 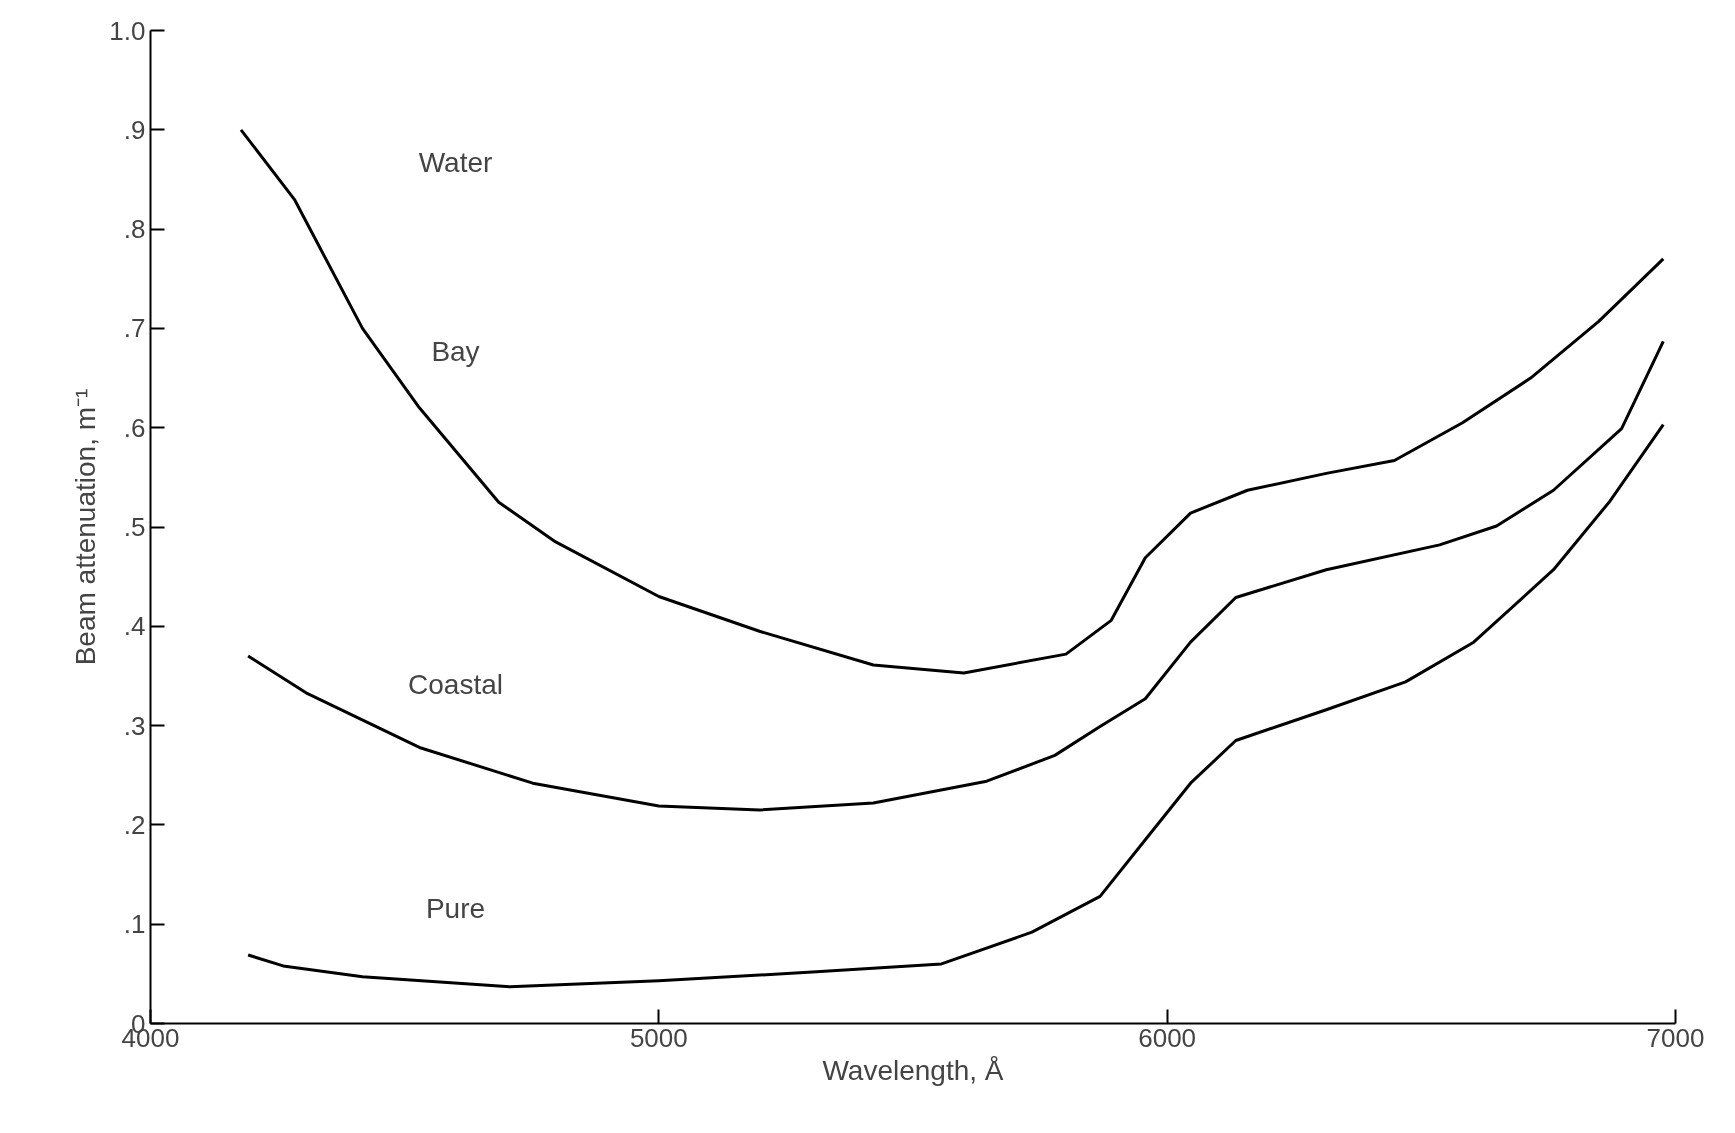 What do you see at coordinates (86, 527) in the screenshot?
I see `y-axis-title: Beam attenuation, m⁻¹` at bounding box center [86, 527].